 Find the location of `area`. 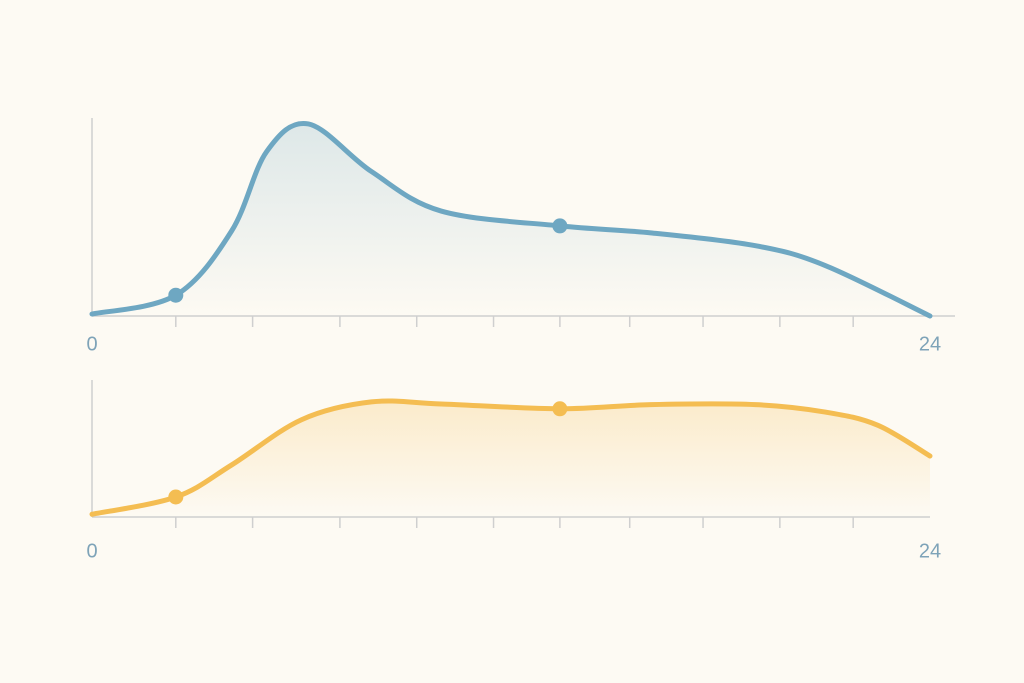

area is located at coordinates (511, 458).